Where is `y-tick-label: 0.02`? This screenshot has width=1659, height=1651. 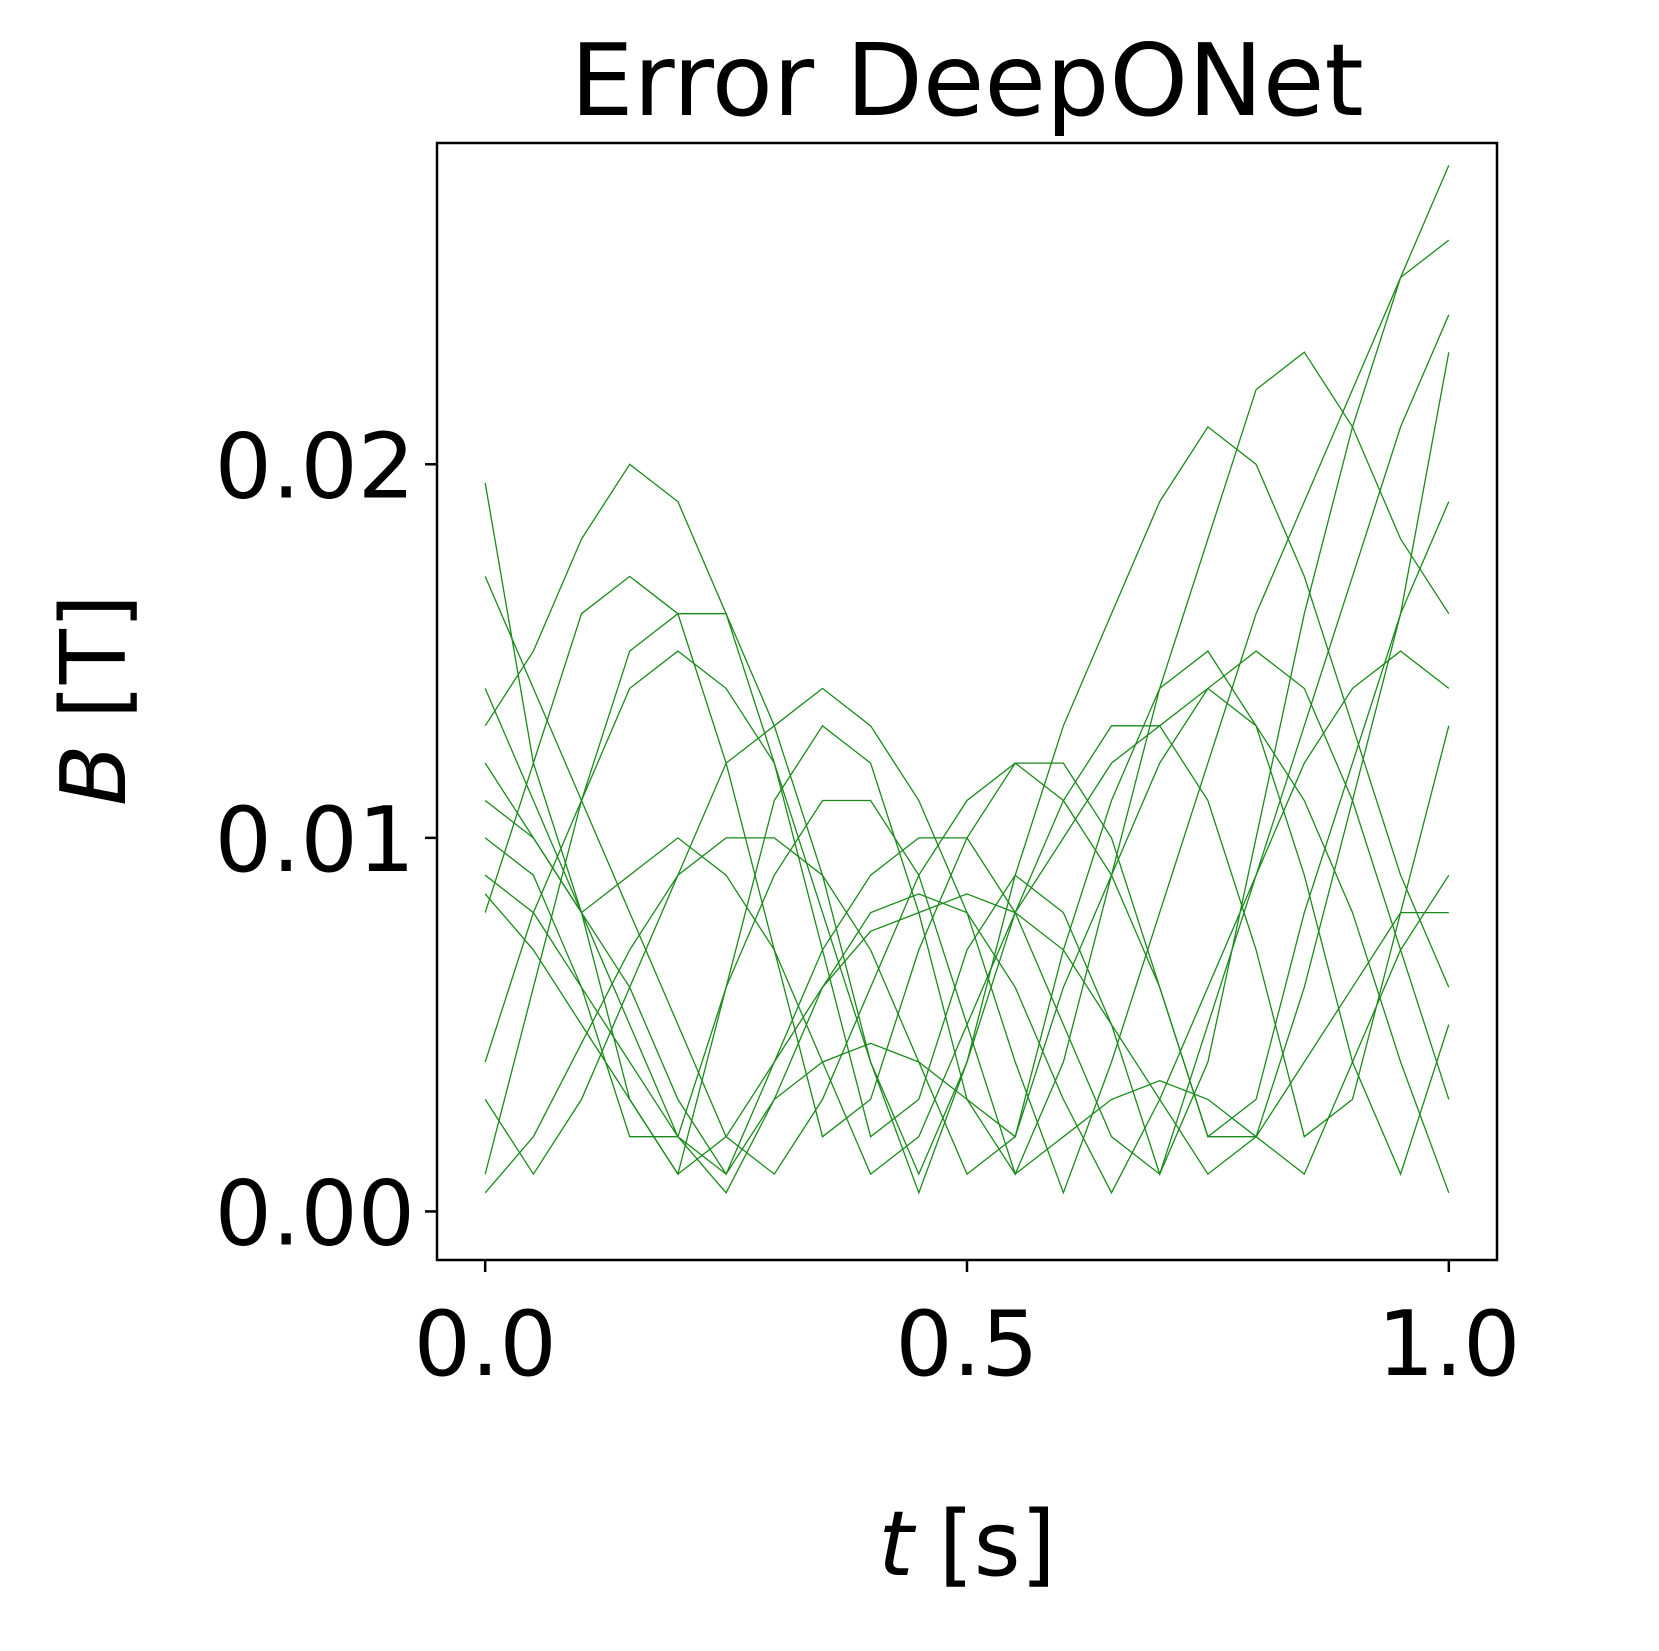 y-tick-label: 0.02 is located at coordinates (315, 466).